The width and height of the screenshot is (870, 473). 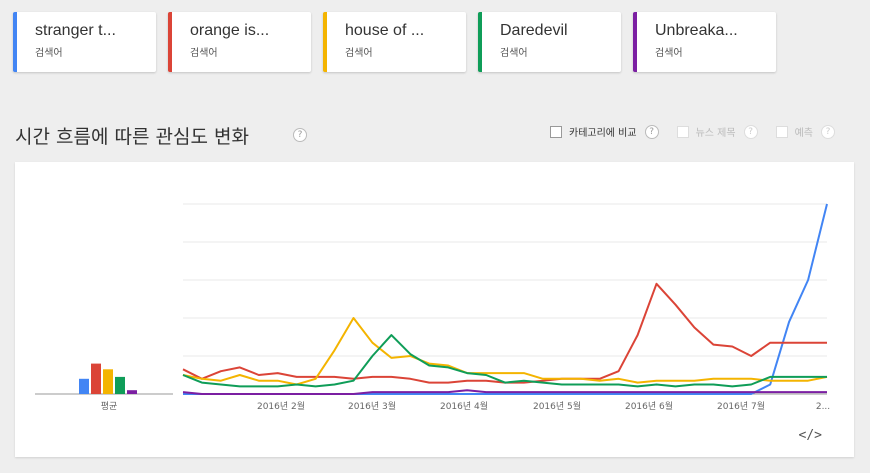 I want to click on option-forecast: 예측 ?, so click(x=805, y=131).